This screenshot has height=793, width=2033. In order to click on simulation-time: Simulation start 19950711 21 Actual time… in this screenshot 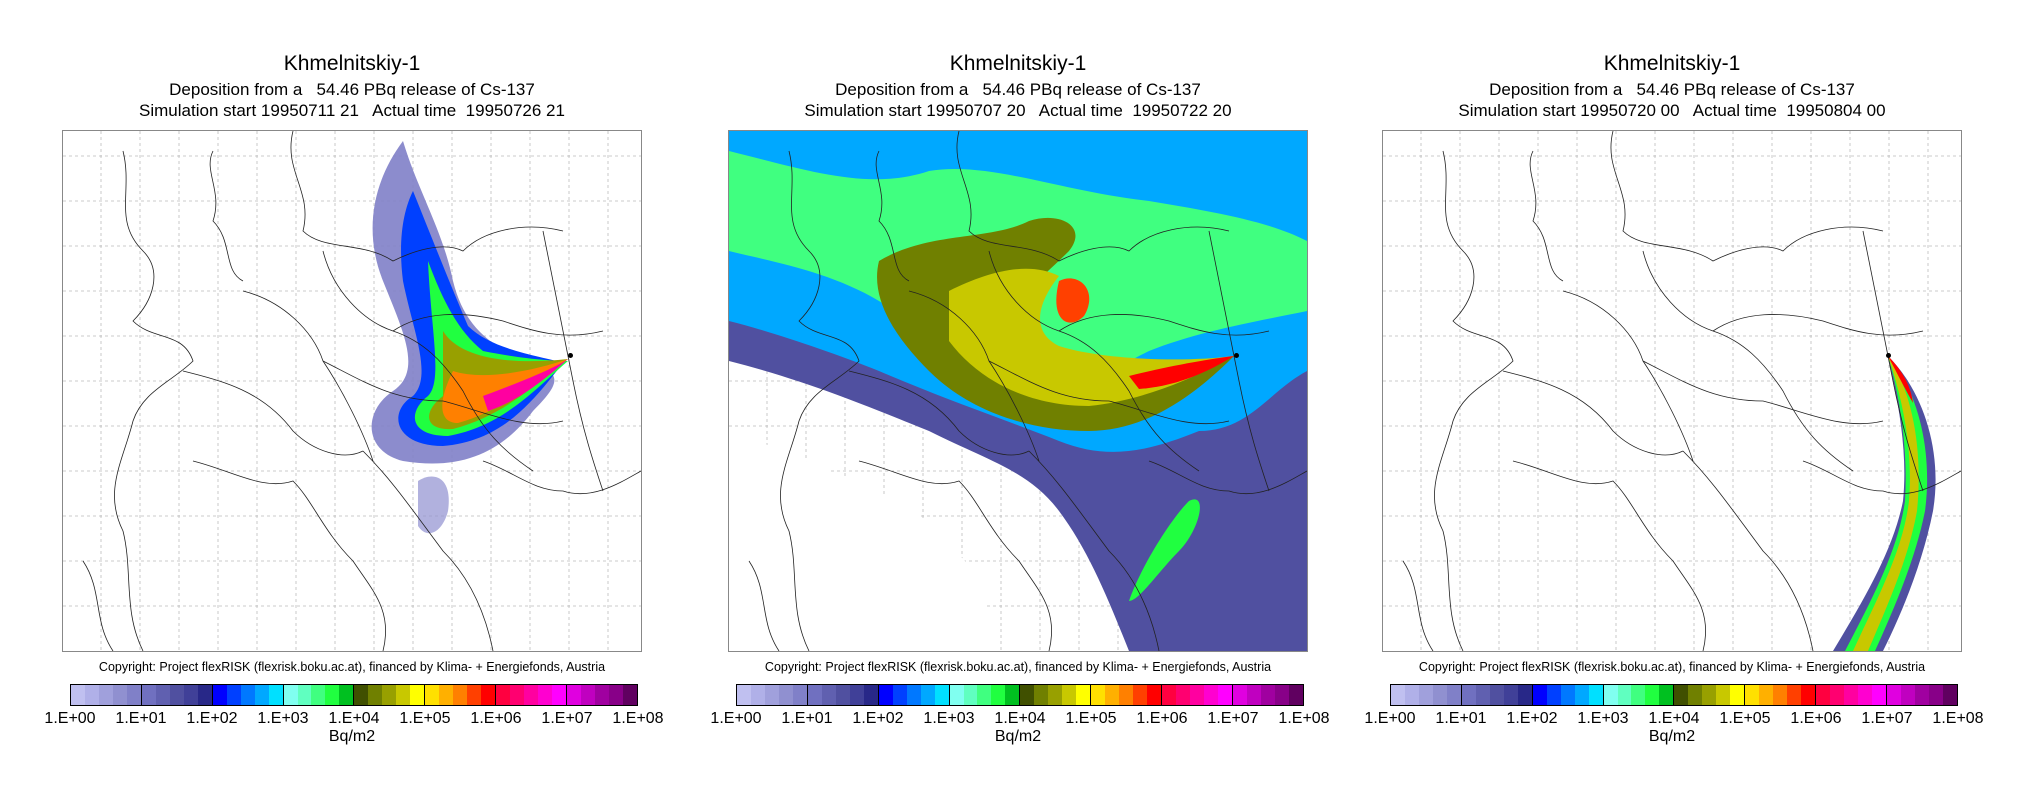, I will do `click(352, 110)`.